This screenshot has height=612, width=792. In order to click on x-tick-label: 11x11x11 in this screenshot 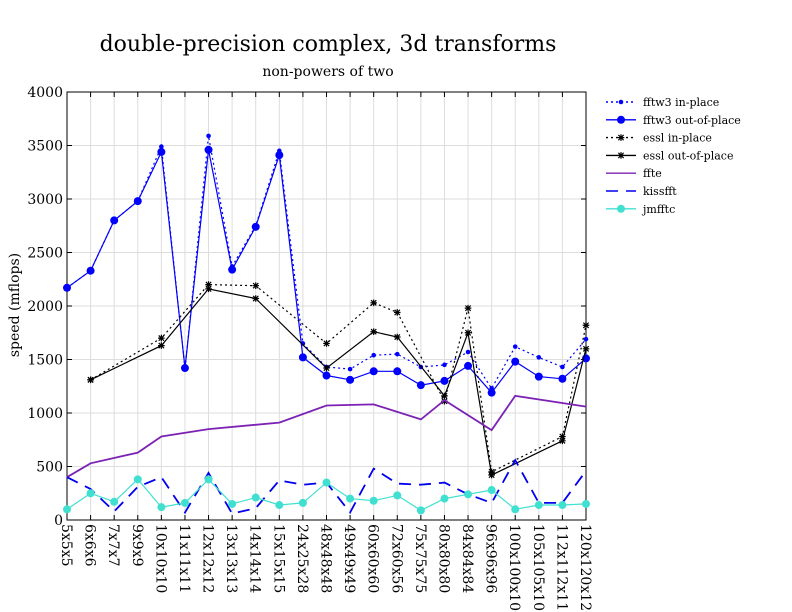, I will do `click(184, 558)`.